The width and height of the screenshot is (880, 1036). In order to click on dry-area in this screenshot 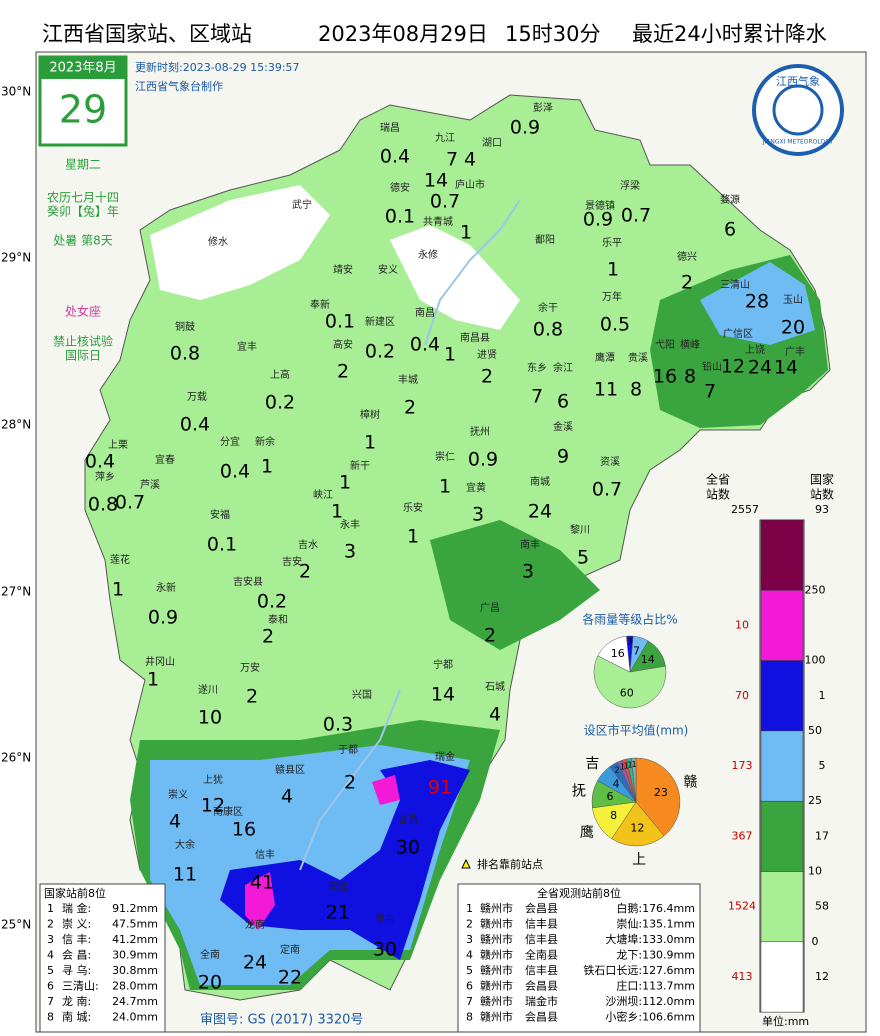, I will do `click(455, 277)`.